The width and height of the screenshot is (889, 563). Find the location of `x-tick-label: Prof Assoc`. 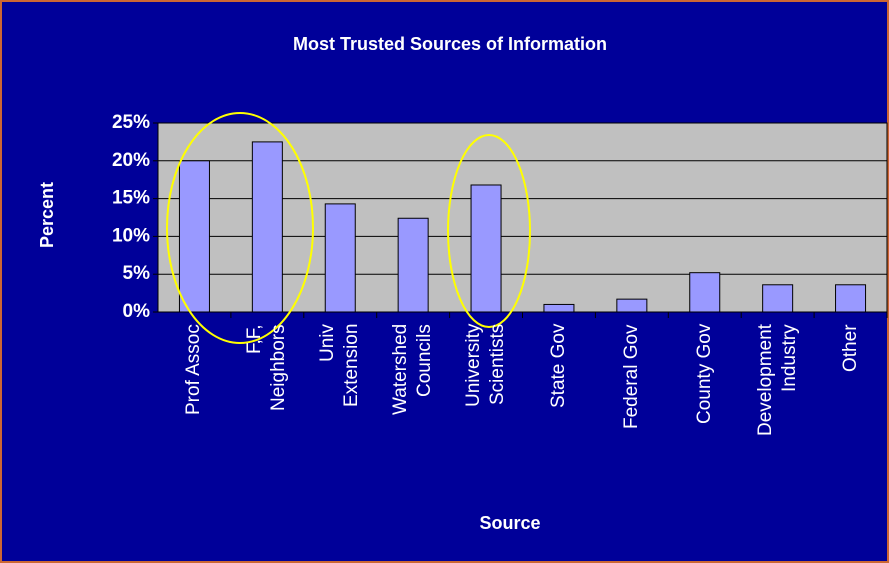

x-tick-label: Prof Assoc is located at coordinates (194, 369).